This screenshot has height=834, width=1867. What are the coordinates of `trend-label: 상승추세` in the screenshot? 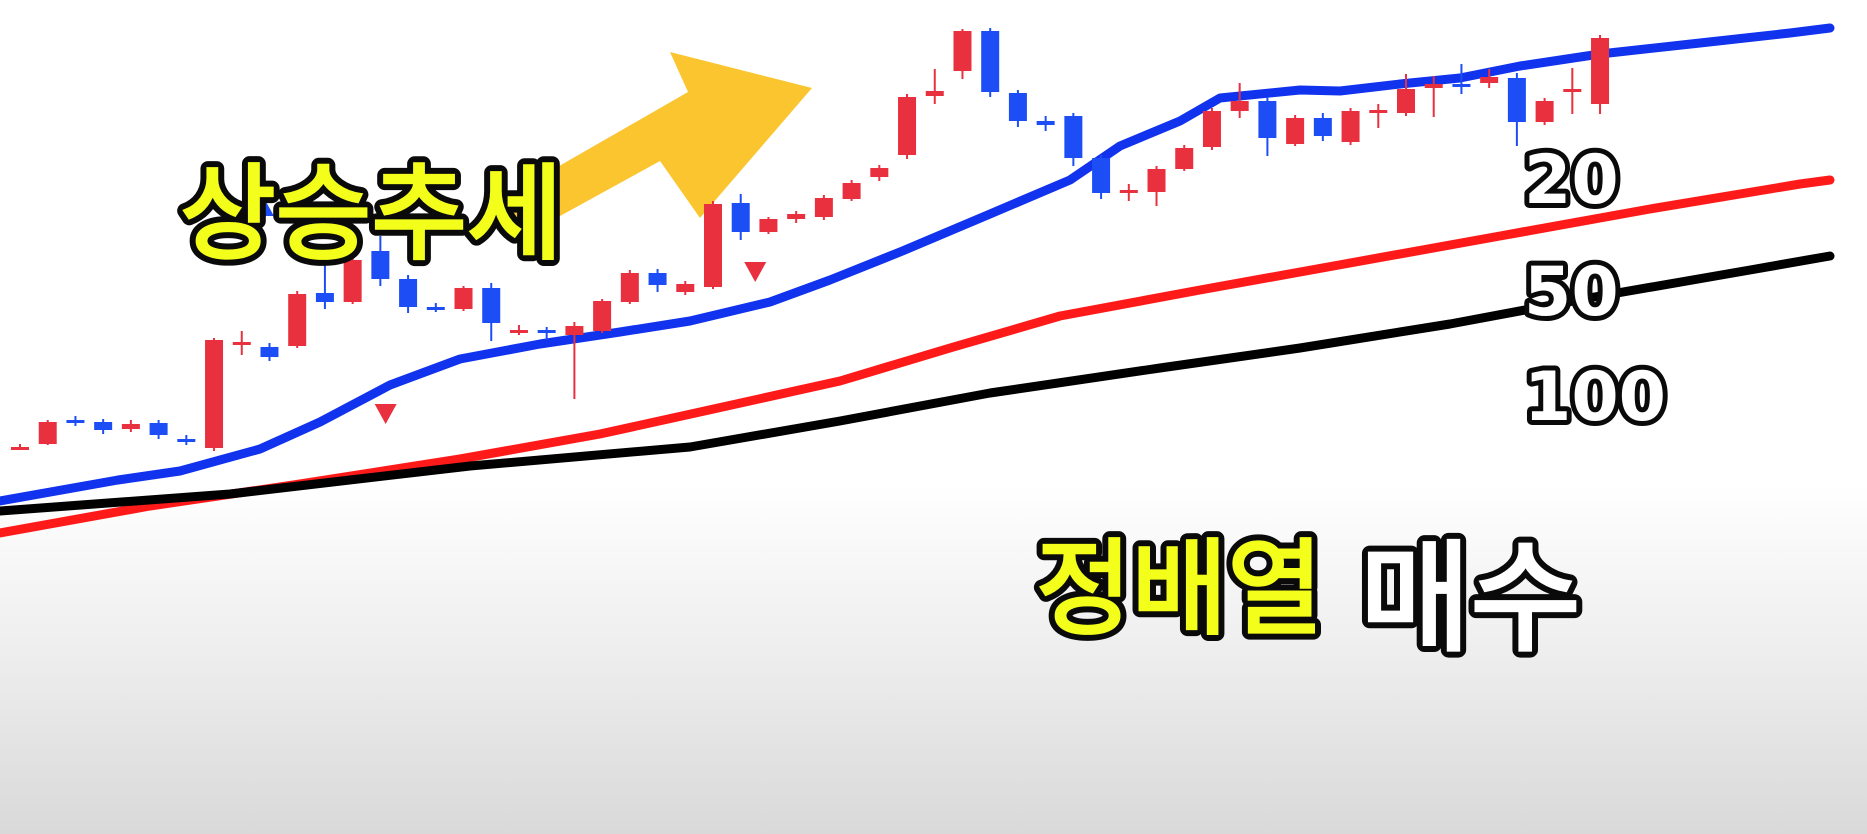 It's located at (371, 214).